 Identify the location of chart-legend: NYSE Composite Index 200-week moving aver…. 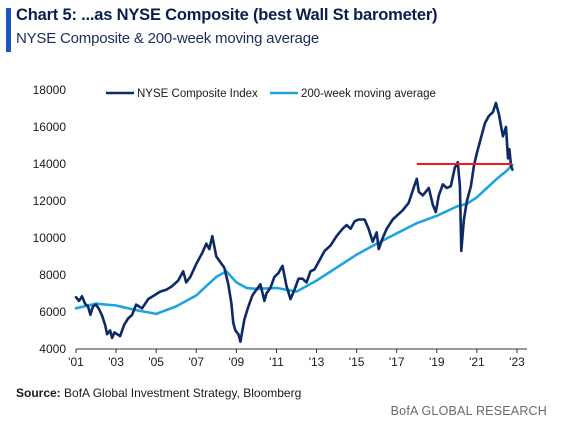
(271, 94).